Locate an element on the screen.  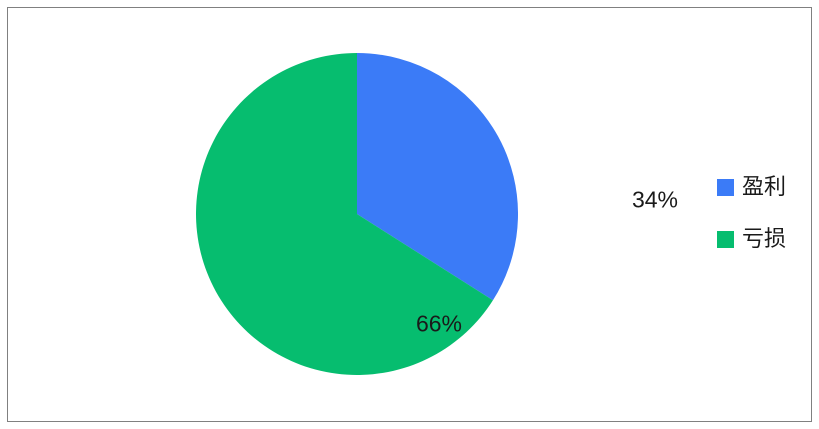
legend-swatch-icon-loss is located at coordinates (725, 239).